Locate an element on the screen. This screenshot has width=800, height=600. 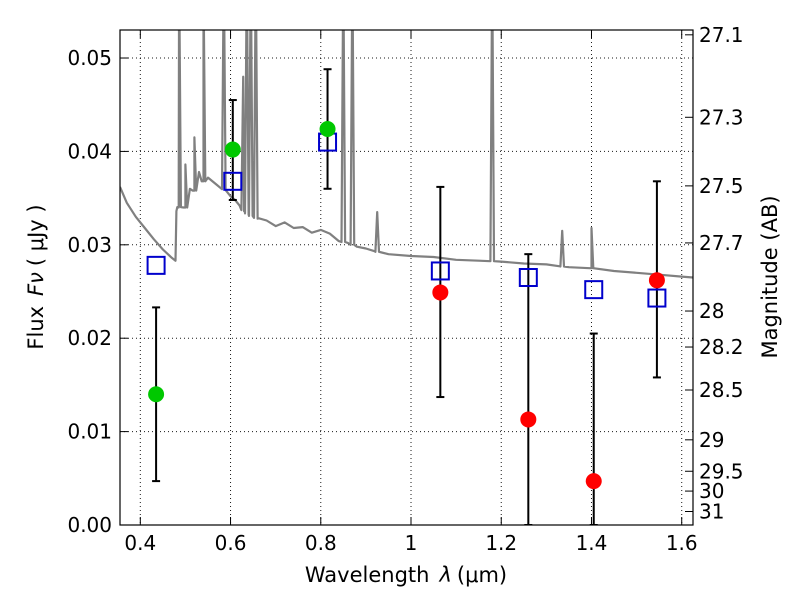
mag-tick-label: 27.7 is located at coordinates (721, 243).